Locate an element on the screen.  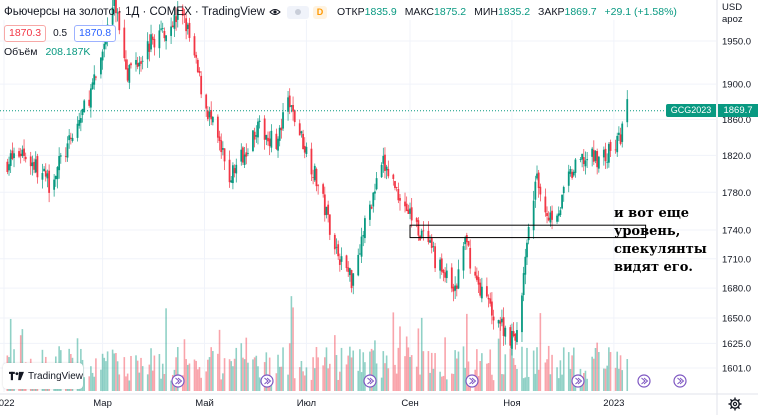
annotation-text: и вот еще уровень, спекулянты видят его. is located at coordinates (660, 240).